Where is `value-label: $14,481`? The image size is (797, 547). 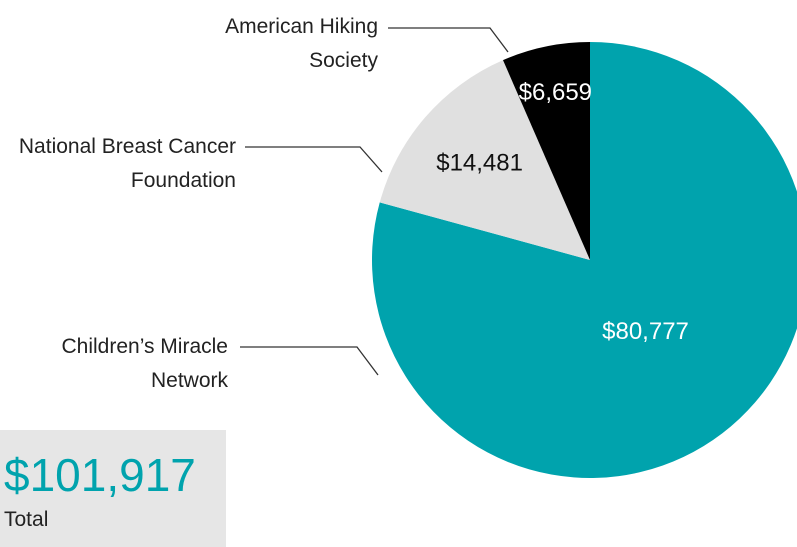 value-label: $14,481 is located at coordinates (479, 163).